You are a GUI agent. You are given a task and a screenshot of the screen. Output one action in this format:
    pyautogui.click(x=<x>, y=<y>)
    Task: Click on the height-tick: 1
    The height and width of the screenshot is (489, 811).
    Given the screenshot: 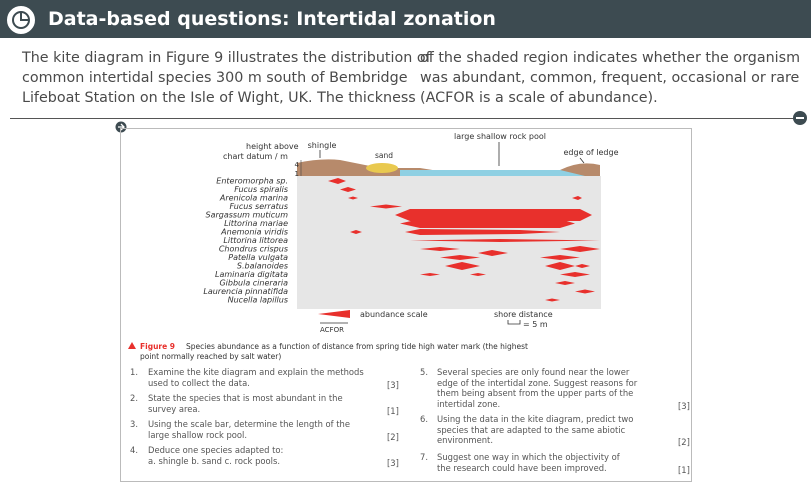 What is the action you would take?
    pyautogui.click(x=297, y=174)
    